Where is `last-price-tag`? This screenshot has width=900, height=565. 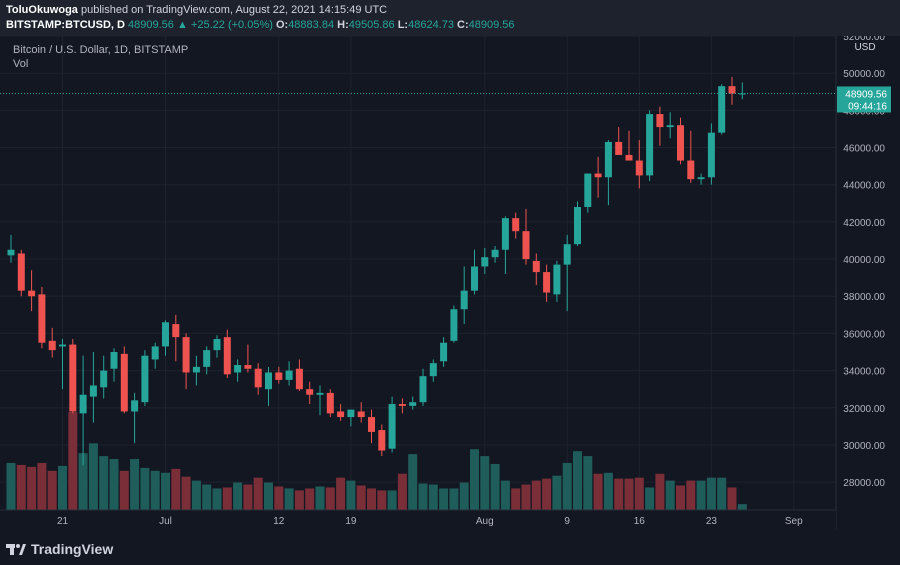
last-price-tag is located at coordinates (864, 99).